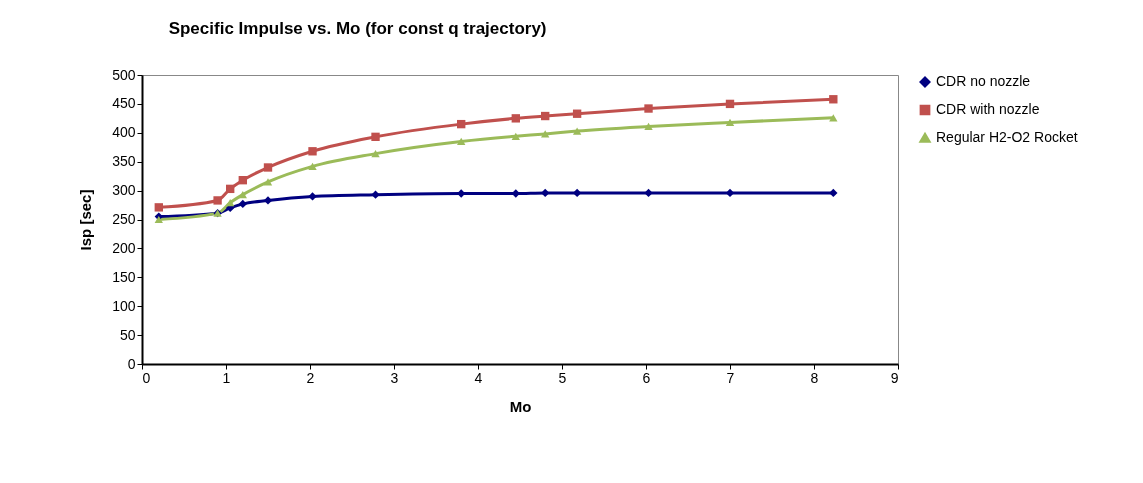 The image size is (1143, 483). I want to click on x-tick-label: 5, so click(562, 377).